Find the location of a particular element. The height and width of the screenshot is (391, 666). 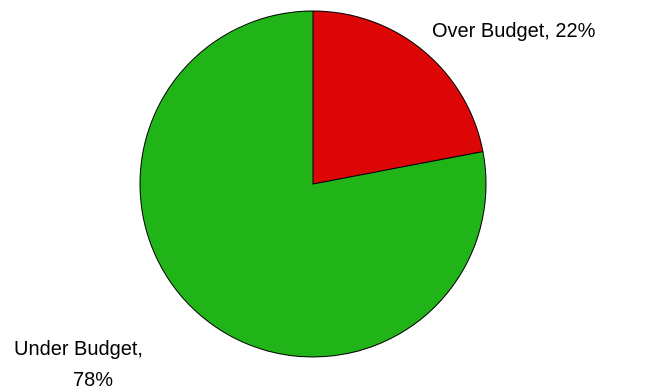

data-label-over-budget: Over Budget, 22% is located at coordinates (514, 31).